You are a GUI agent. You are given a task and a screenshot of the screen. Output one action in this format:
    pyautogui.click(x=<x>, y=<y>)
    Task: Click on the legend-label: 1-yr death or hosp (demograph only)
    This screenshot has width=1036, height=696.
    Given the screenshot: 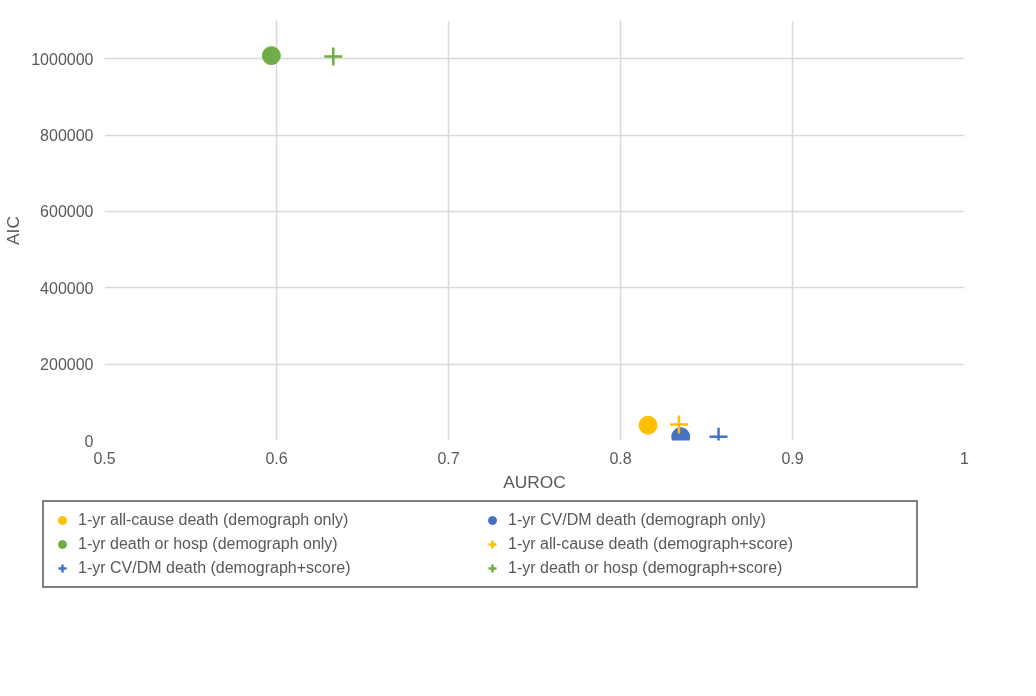 What is the action you would take?
    pyautogui.click(x=208, y=544)
    